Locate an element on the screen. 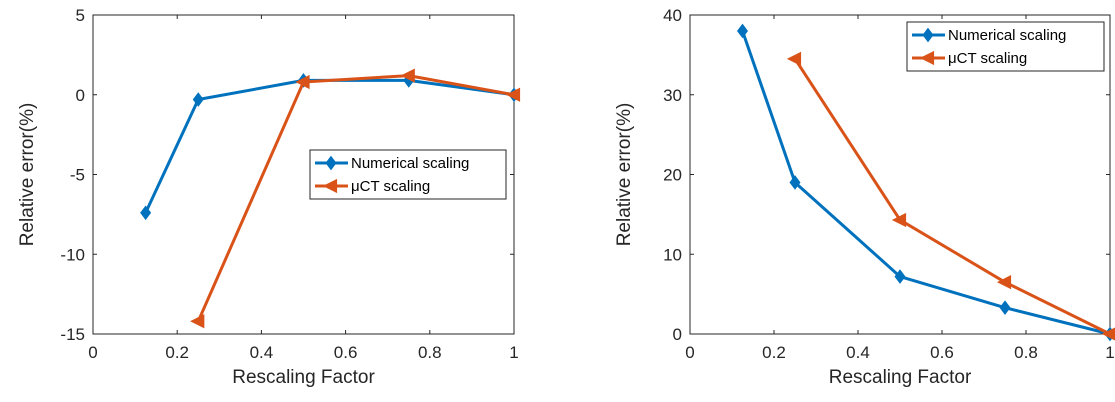 This screenshot has width=1115, height=402. y-tick-label: 20 is located at coordinates (672, 175).